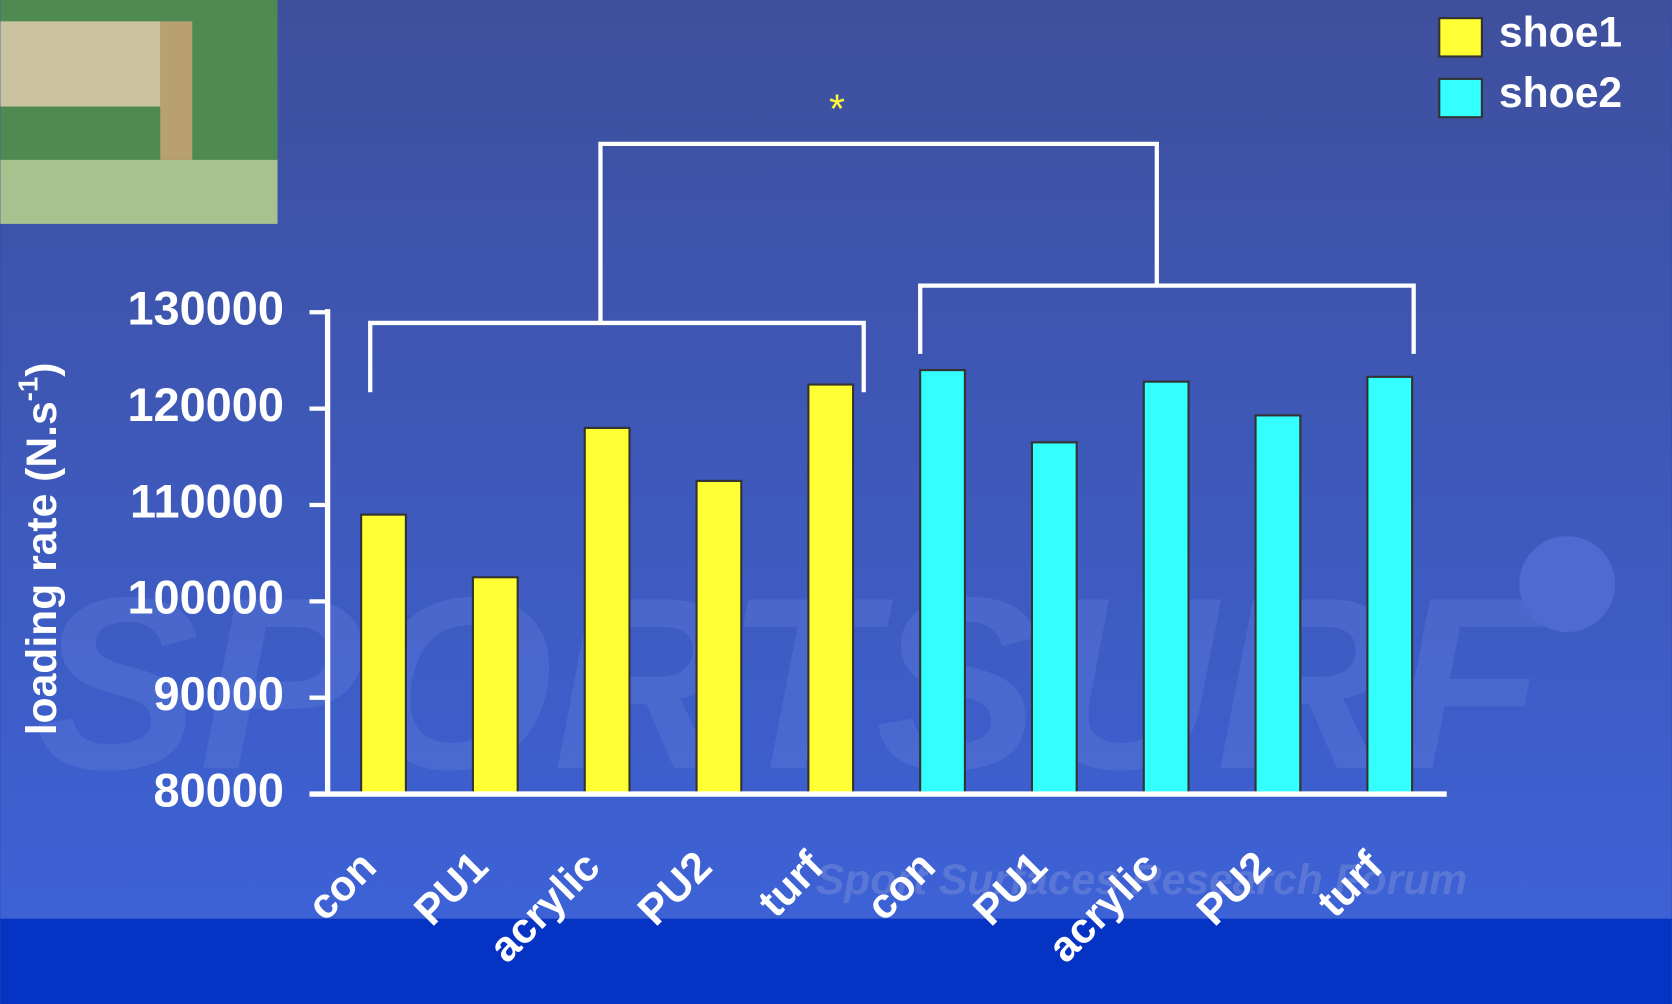 The width and height of the screenshot is (1672, 1004). I want to click on legend-label: shoe1, so click(1560, 32).